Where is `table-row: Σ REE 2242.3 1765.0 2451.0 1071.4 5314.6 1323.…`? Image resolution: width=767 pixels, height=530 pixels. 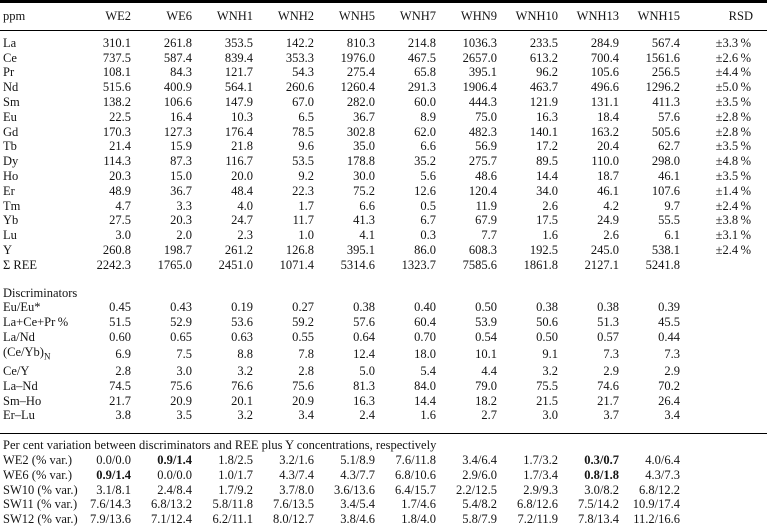
table-row: Σ REE 2242.3 1765.0 2451.0 1071.4 5314.6 1323.… is located at coordinates (383, 265).